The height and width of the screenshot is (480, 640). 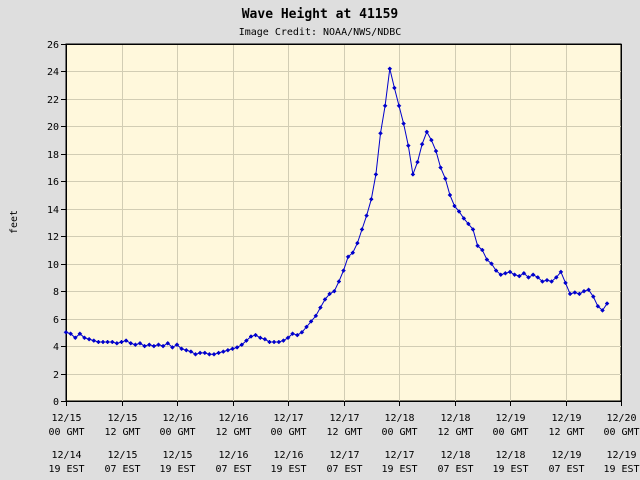 I want to click on x-tick-label-gmt-date: 12/19, so click(x=566, y=418).